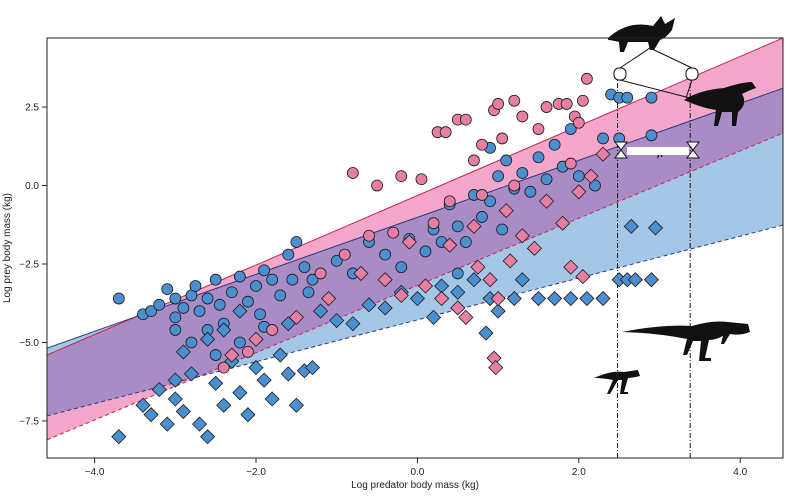 Image resolution: width=785 pixels, height=501 pixels. Describe the element at coordinates (656, 73) in the screenshot. I see `connector` at that location.